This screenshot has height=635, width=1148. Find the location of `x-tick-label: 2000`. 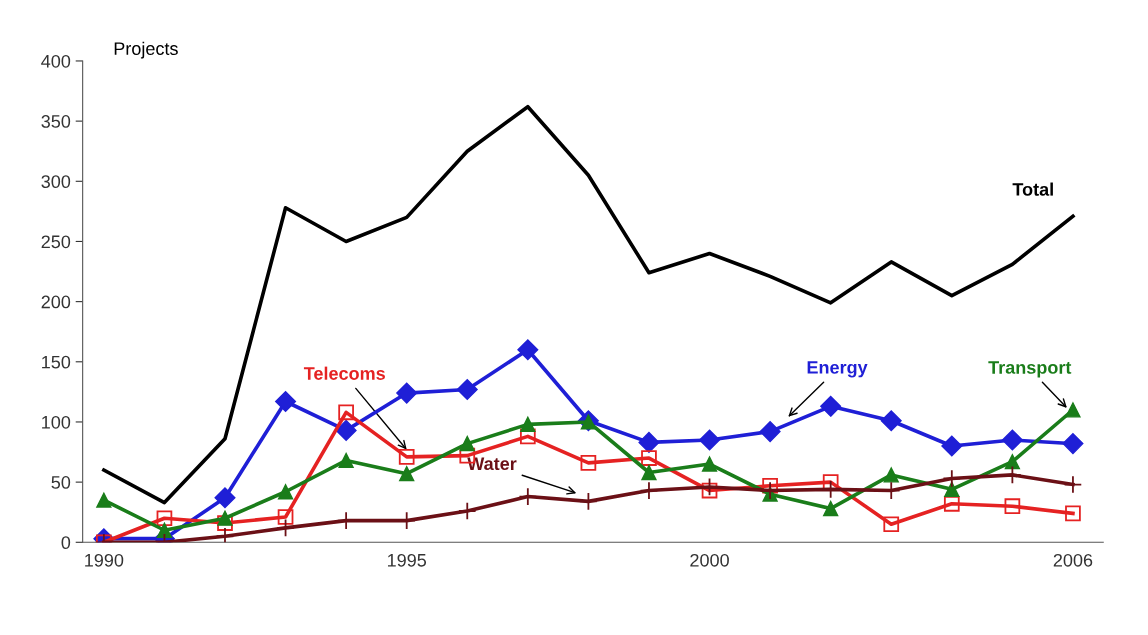

x-tick-label: 2000 is located at coordinates (709, 560).